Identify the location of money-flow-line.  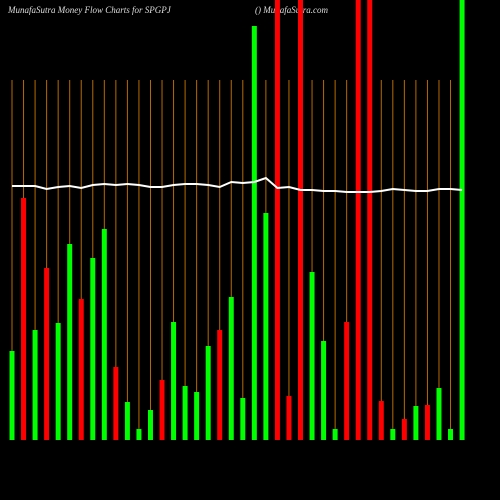
(237, 184).